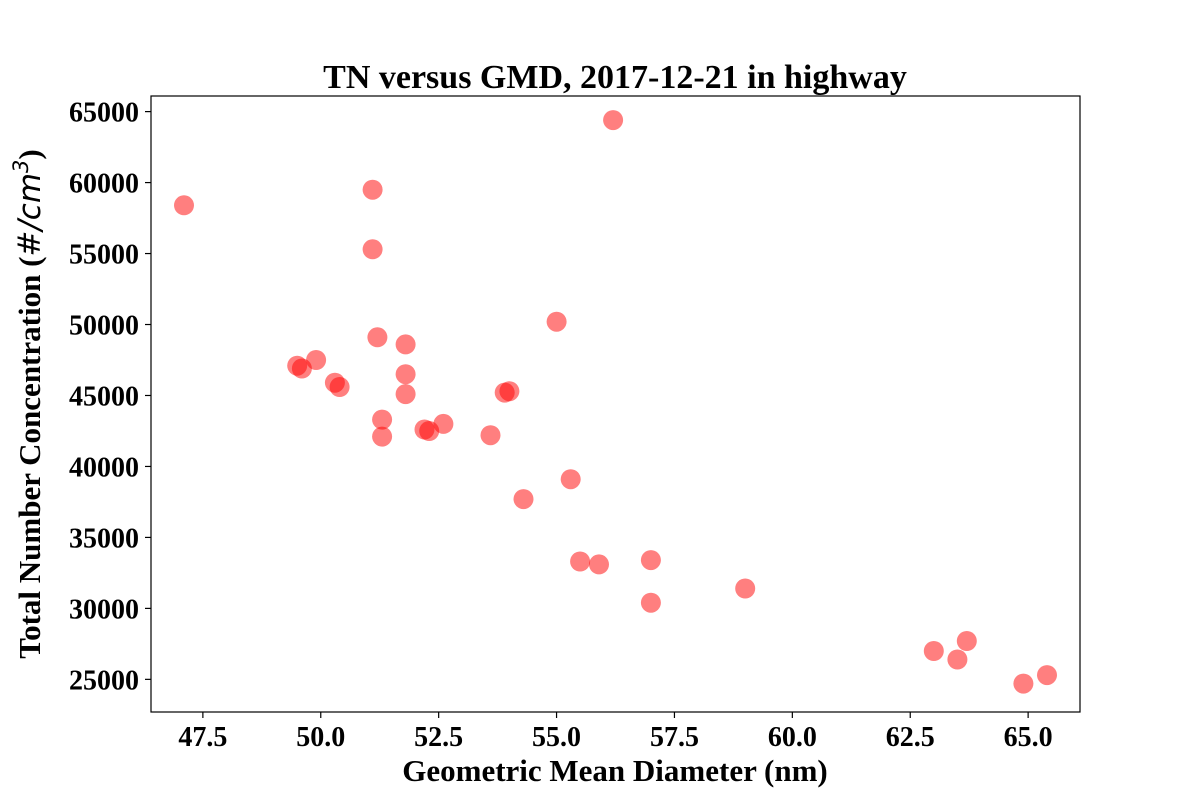 The image size is (1200, 800). Describe the element at coordinates (104, 184) in the screenshot. I see `y-tick-label: 60000` at that location.